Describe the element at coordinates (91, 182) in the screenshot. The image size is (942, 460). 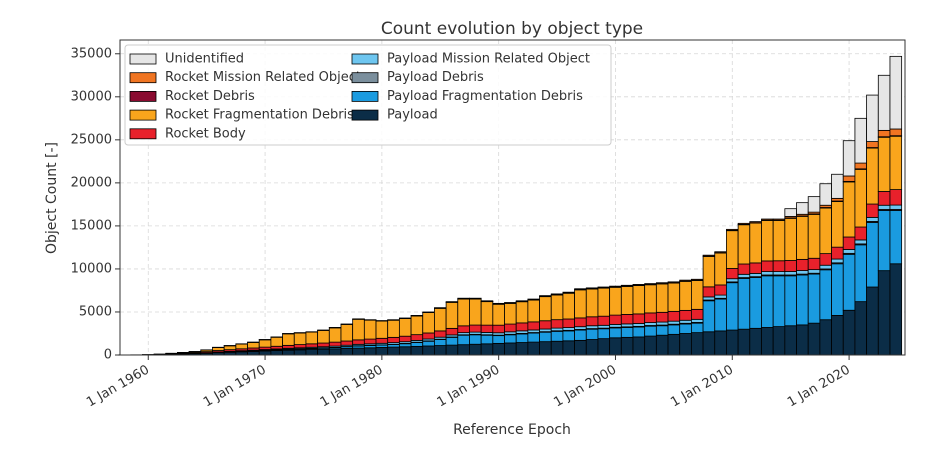
I see `y-tick-label: 20000` at that location.